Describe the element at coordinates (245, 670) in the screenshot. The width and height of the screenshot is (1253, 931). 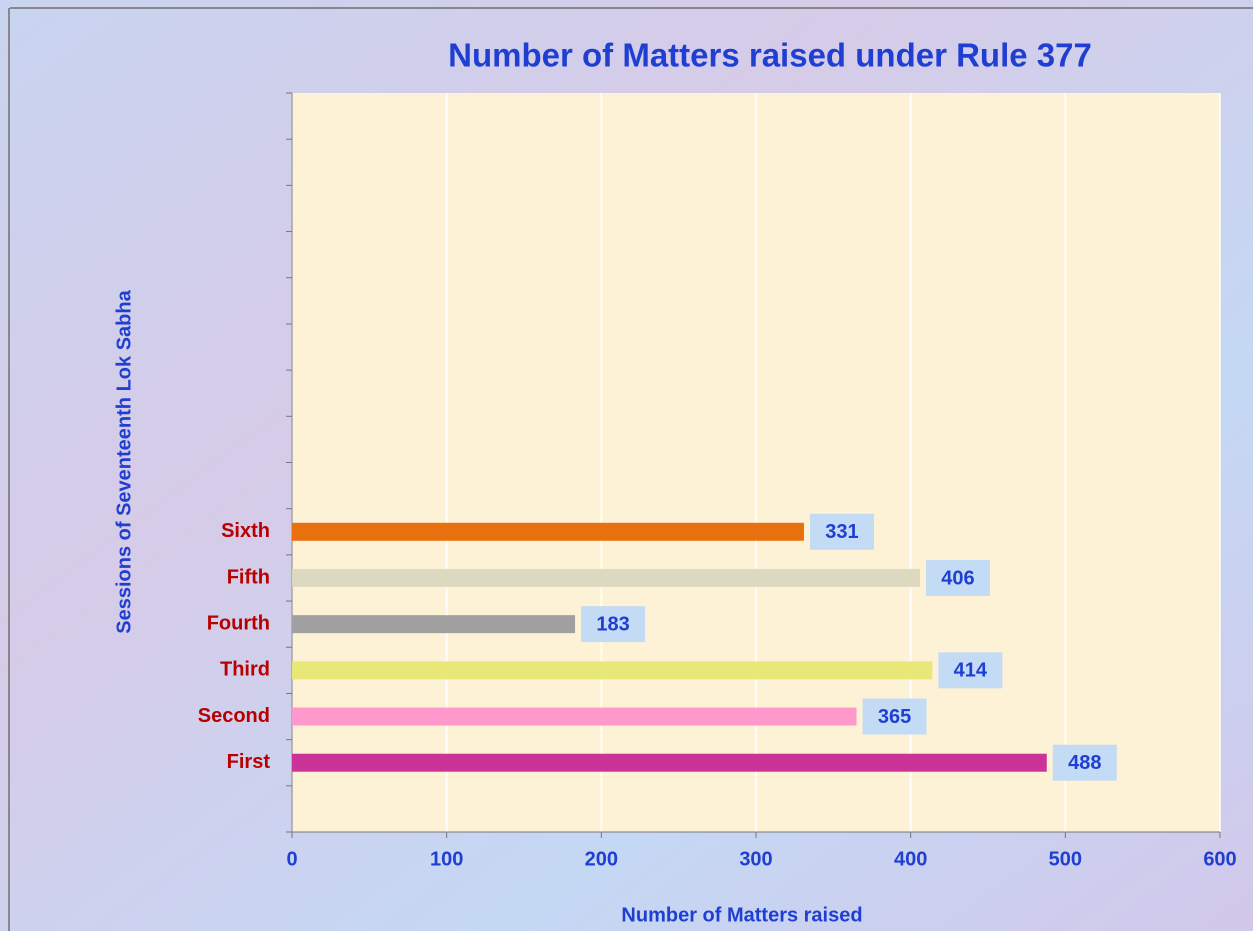
I see `y-tick-label: Third` at that location.